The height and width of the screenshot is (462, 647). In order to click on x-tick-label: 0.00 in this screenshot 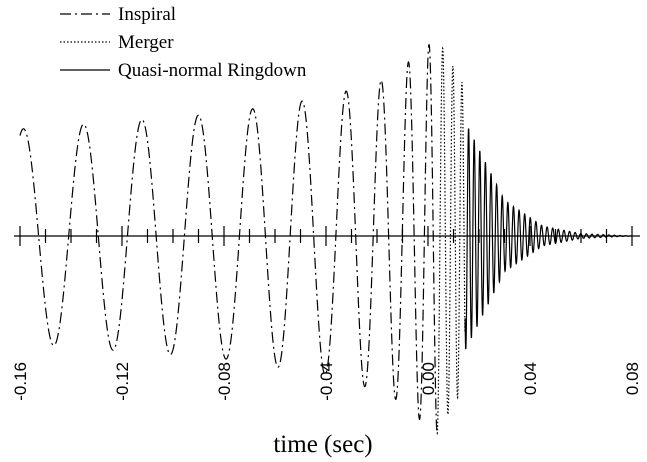, I will do `click(428, 378)`.